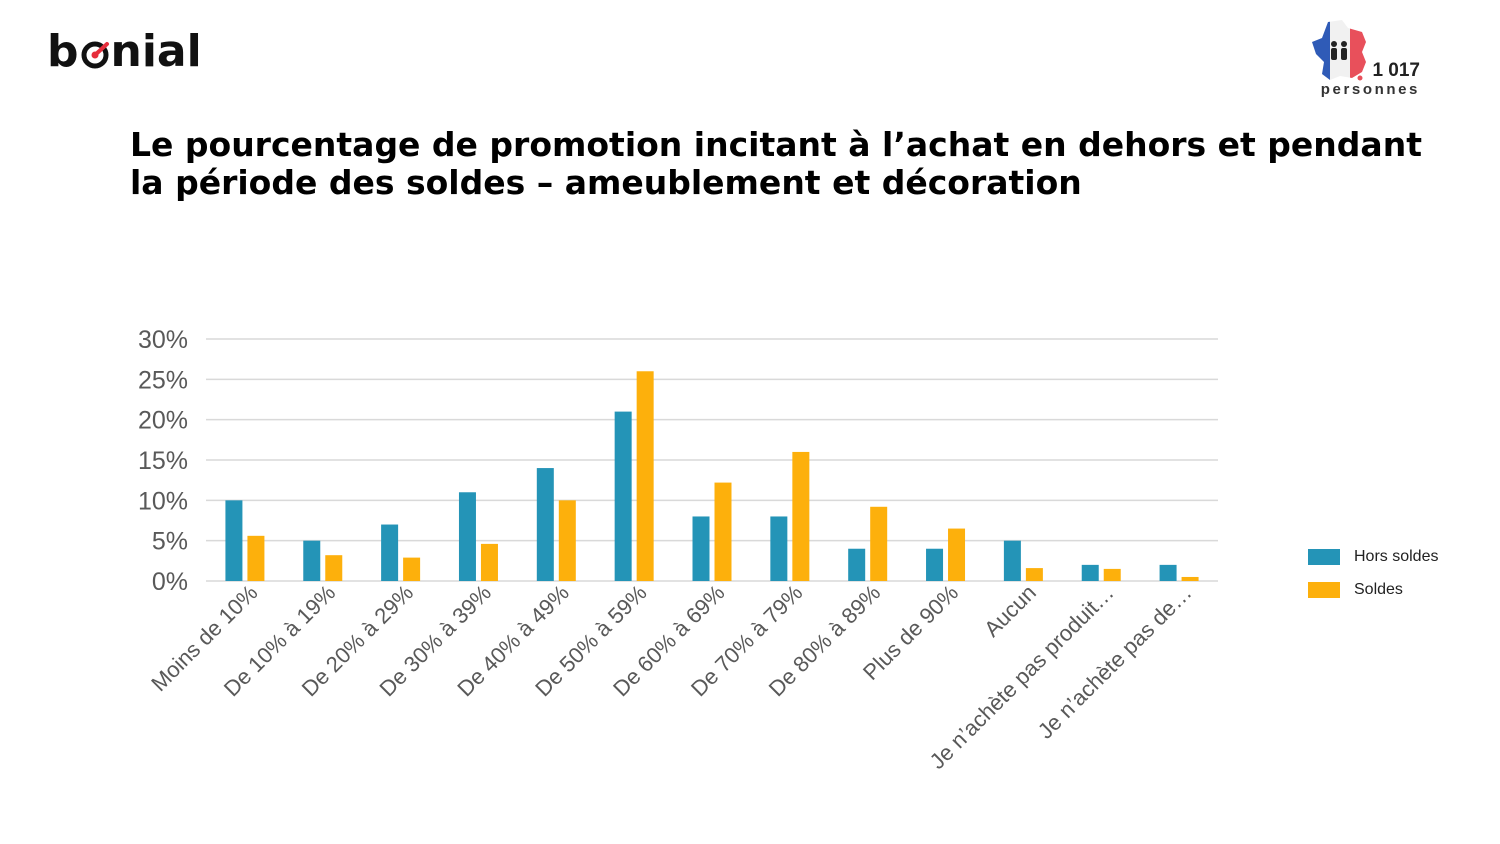 This screenshot has width=1500, height=844. What do you see at coordinates (163, 501) in the screenshot?
I see `y-tick-label: 10%` at bounding box center [163, 501].